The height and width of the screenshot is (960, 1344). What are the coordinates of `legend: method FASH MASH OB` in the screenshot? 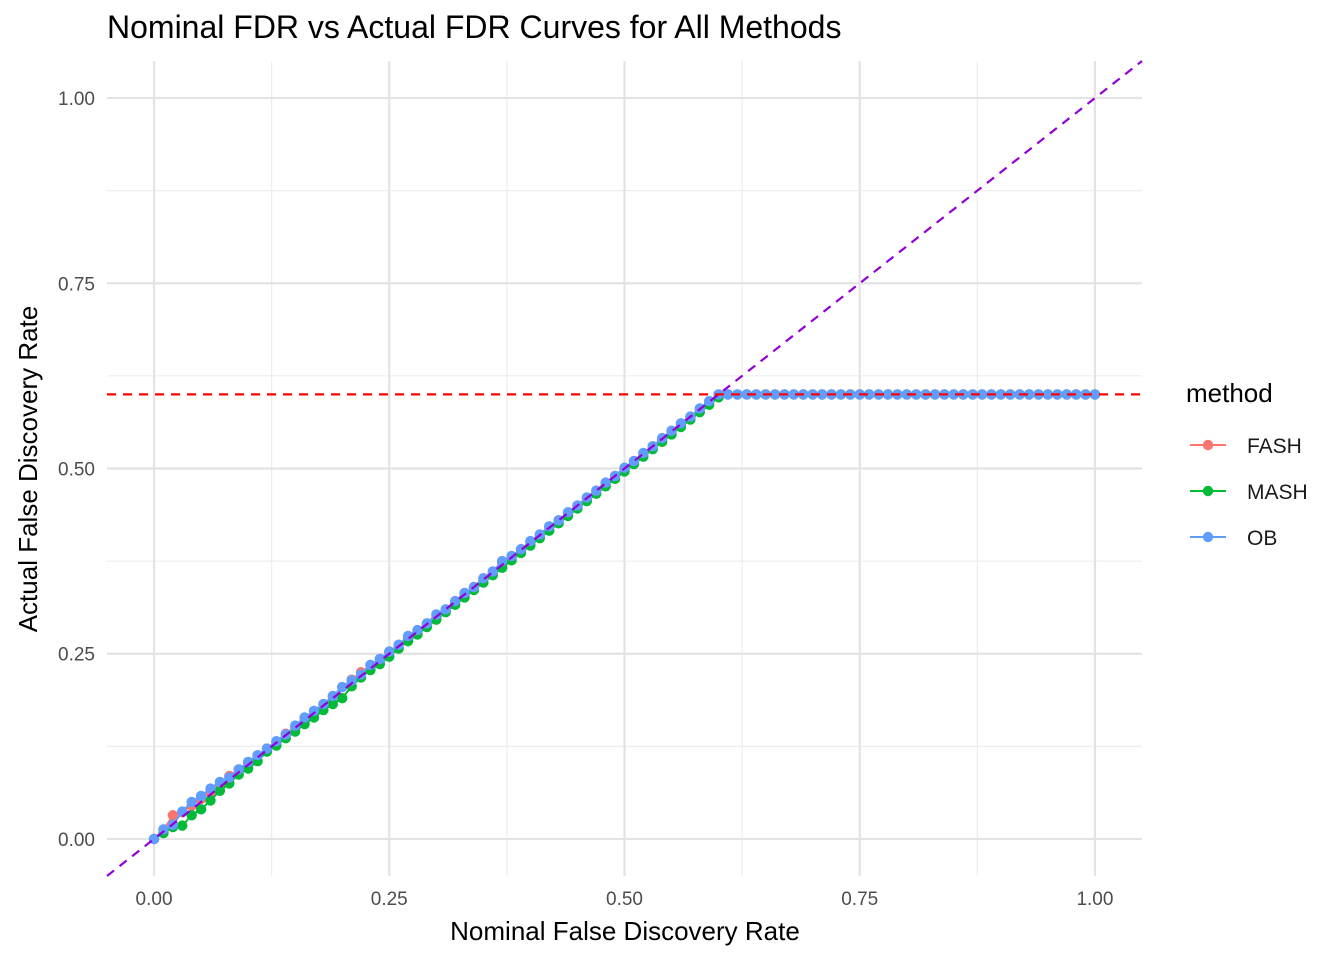 It's located at (1247, 464).